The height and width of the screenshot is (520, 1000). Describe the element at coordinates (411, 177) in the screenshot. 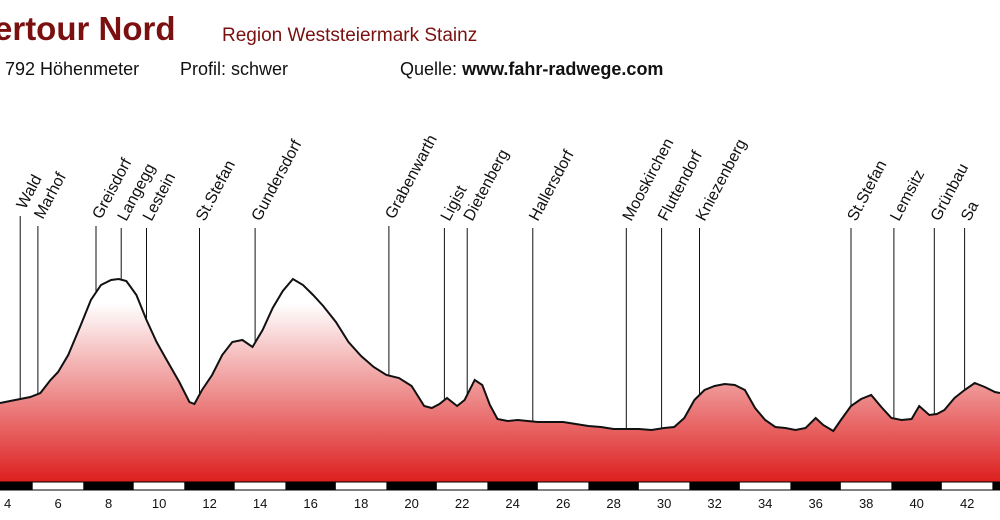

I see `place-label: Grabenwarth` at that location.